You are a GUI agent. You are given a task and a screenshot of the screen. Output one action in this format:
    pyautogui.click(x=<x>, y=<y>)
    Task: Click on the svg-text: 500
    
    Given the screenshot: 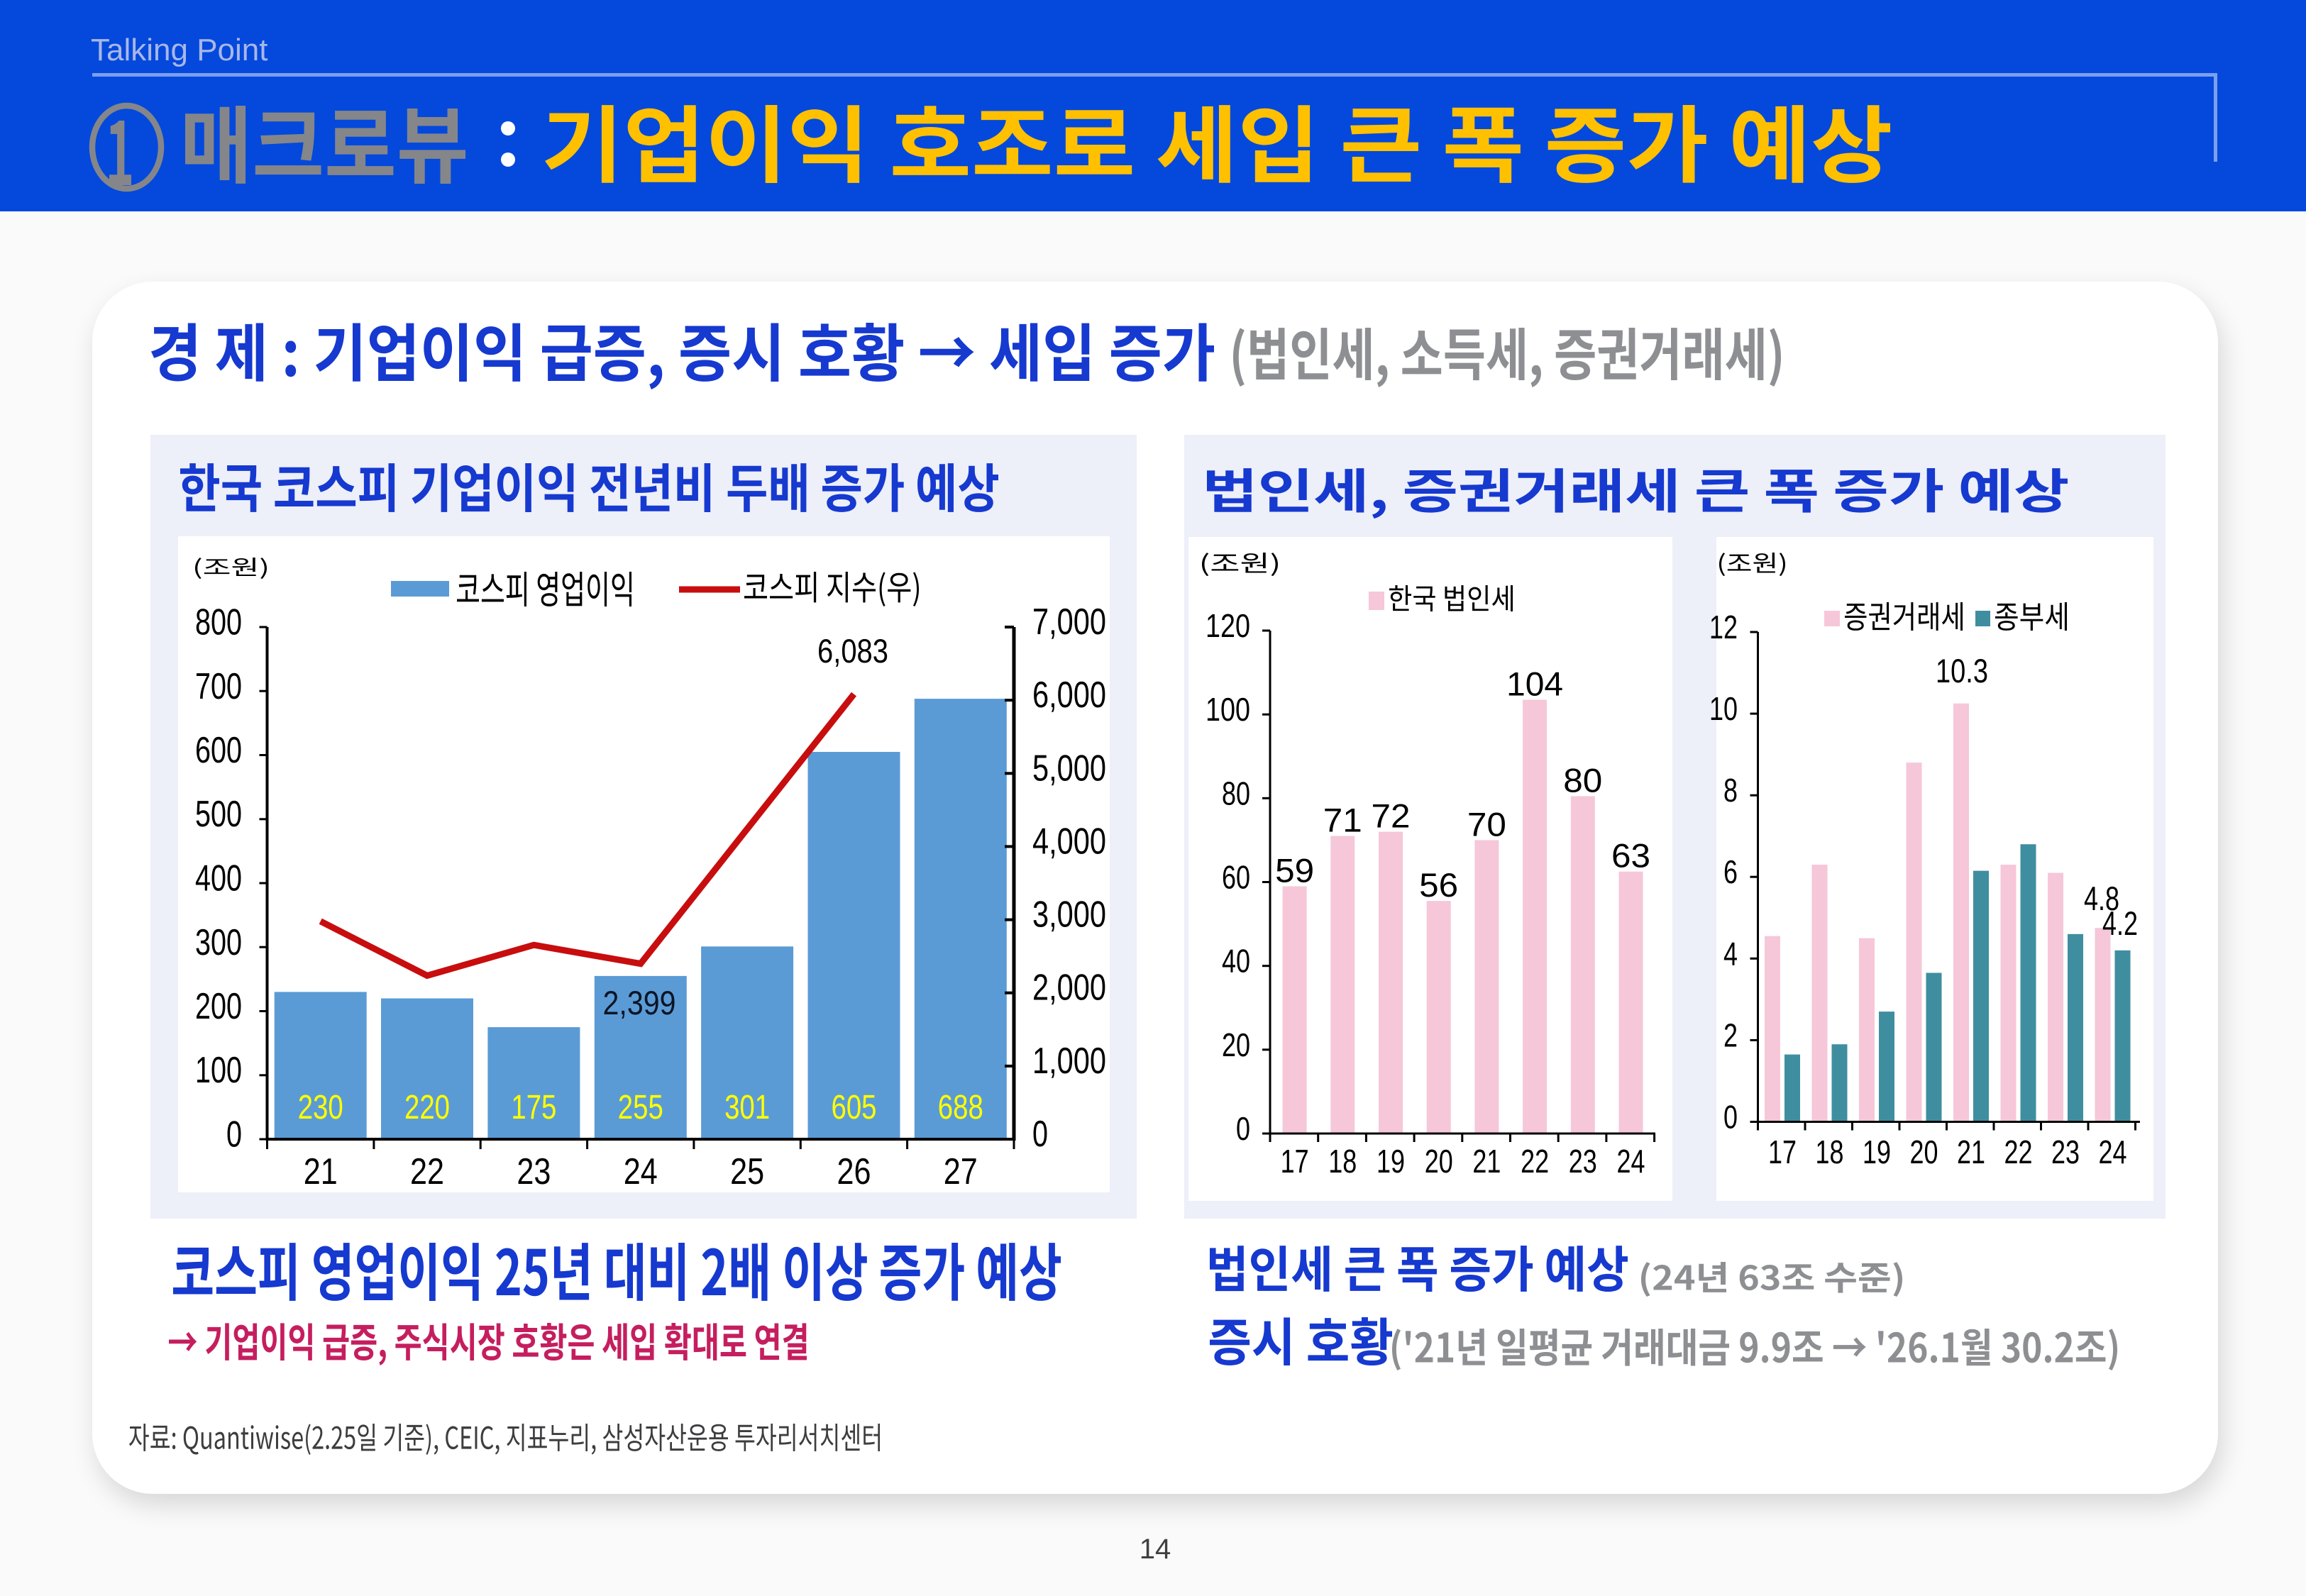 What is the action you would take?
    pyautogui.click(x=218, y=815)
    